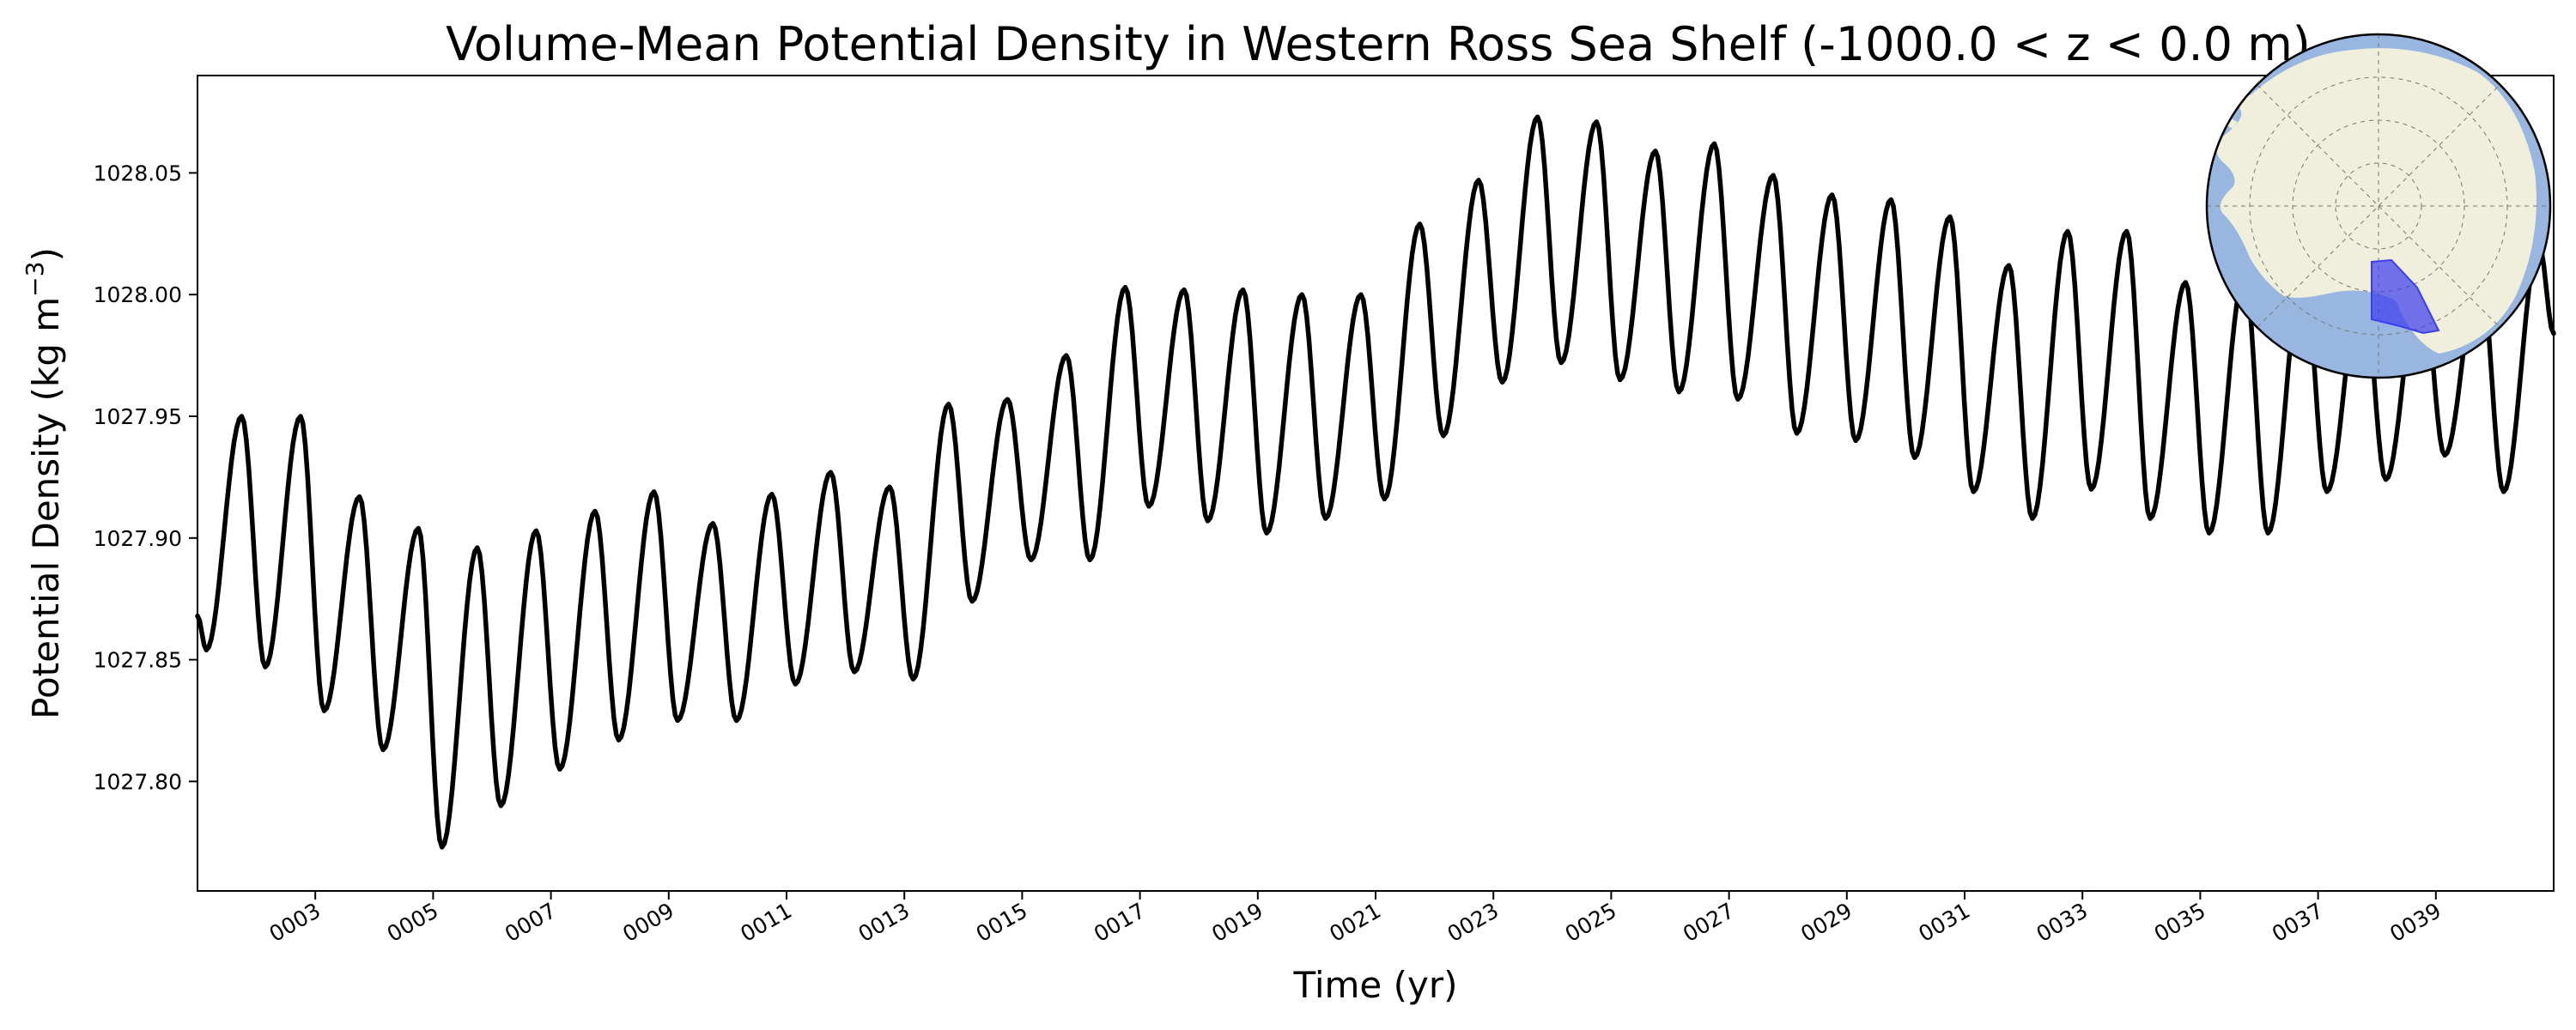 The image size is (2576, 1030). Describe the element at coordinates (46, 508) in the screenshot. I see `y-axis-label-main: Potential Density (kg m` at that location.